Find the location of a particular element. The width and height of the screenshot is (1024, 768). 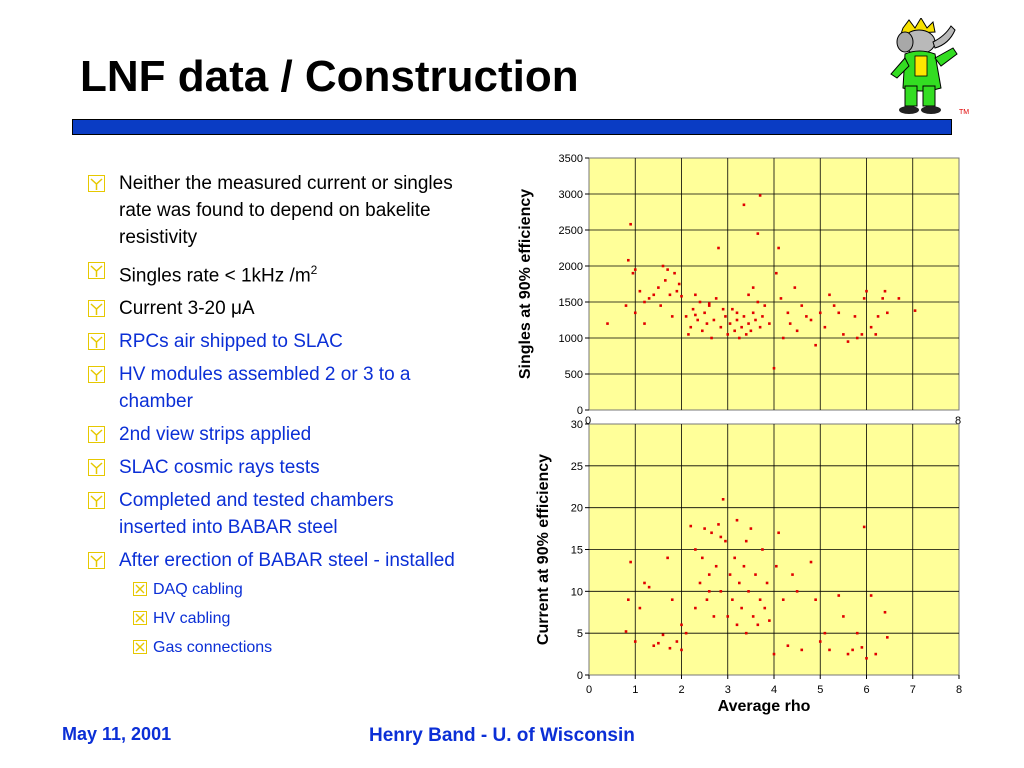

y-tick-label: 3000 is located at coordinates (571, 195).